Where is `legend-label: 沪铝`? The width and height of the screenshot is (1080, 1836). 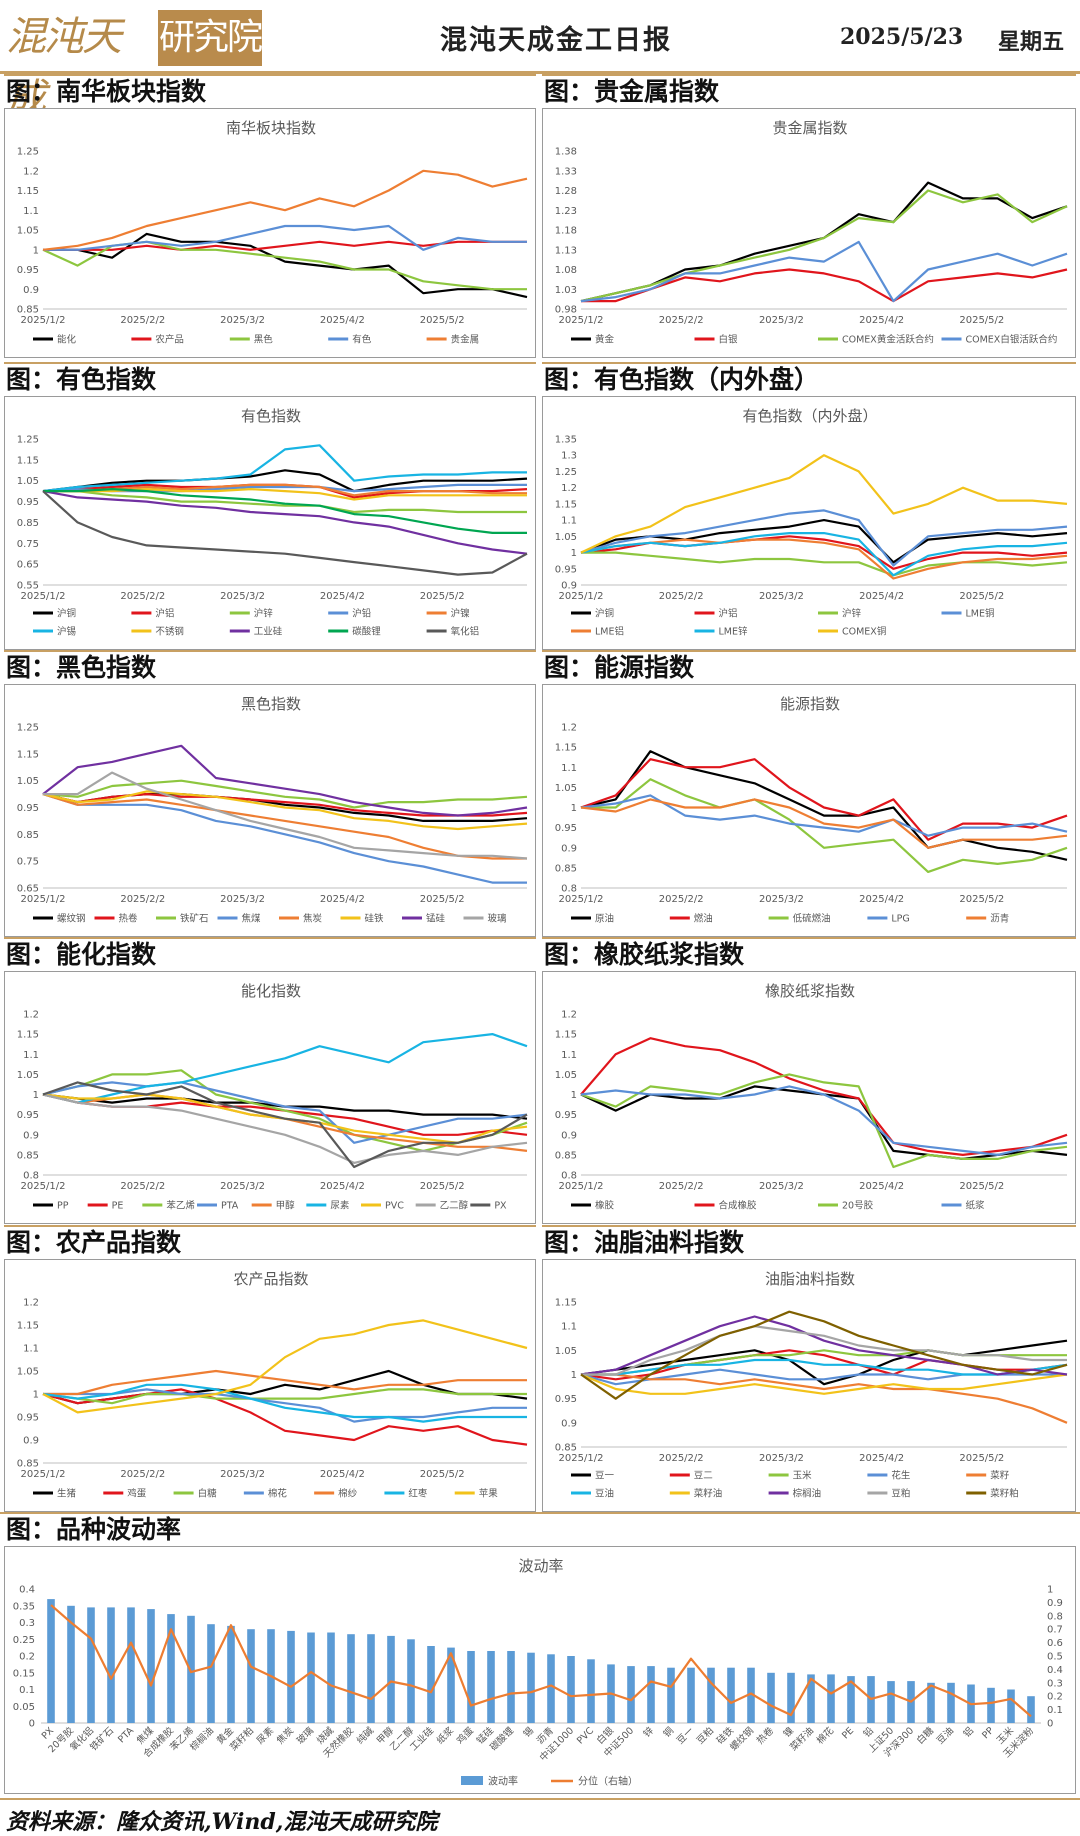 legend-label: 沪铝 is located at coordinates (164, 614).